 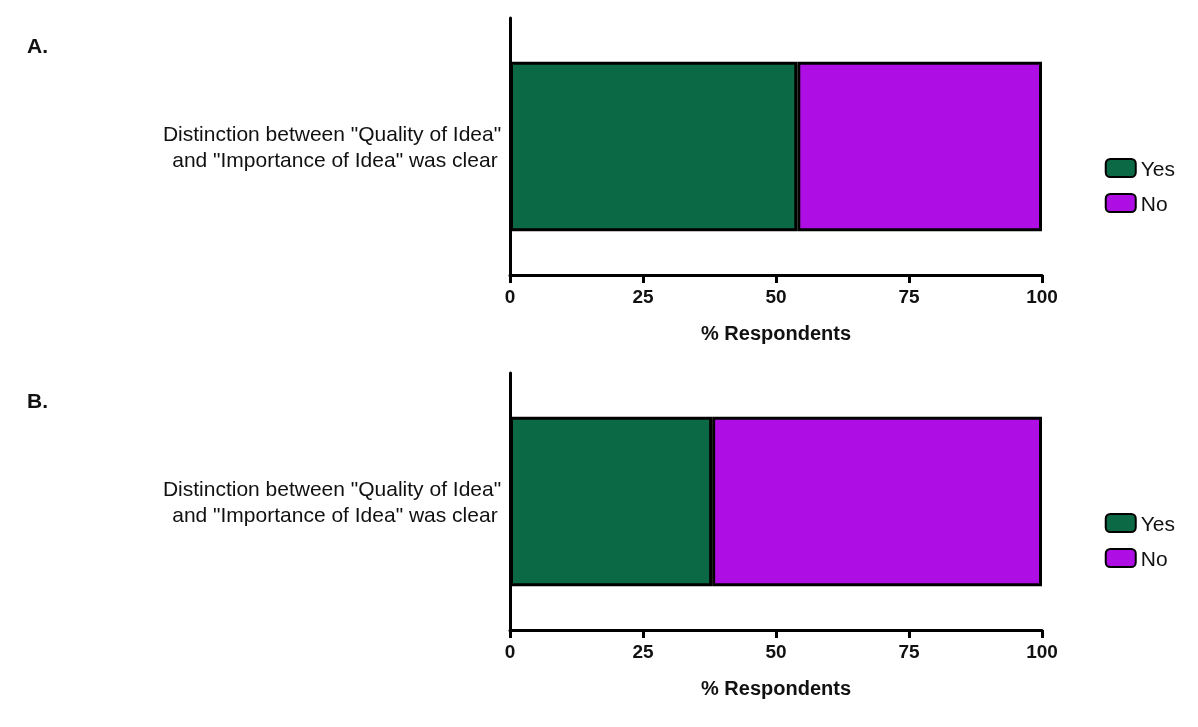 I want to click on text: B., so click(x=37, y=400).